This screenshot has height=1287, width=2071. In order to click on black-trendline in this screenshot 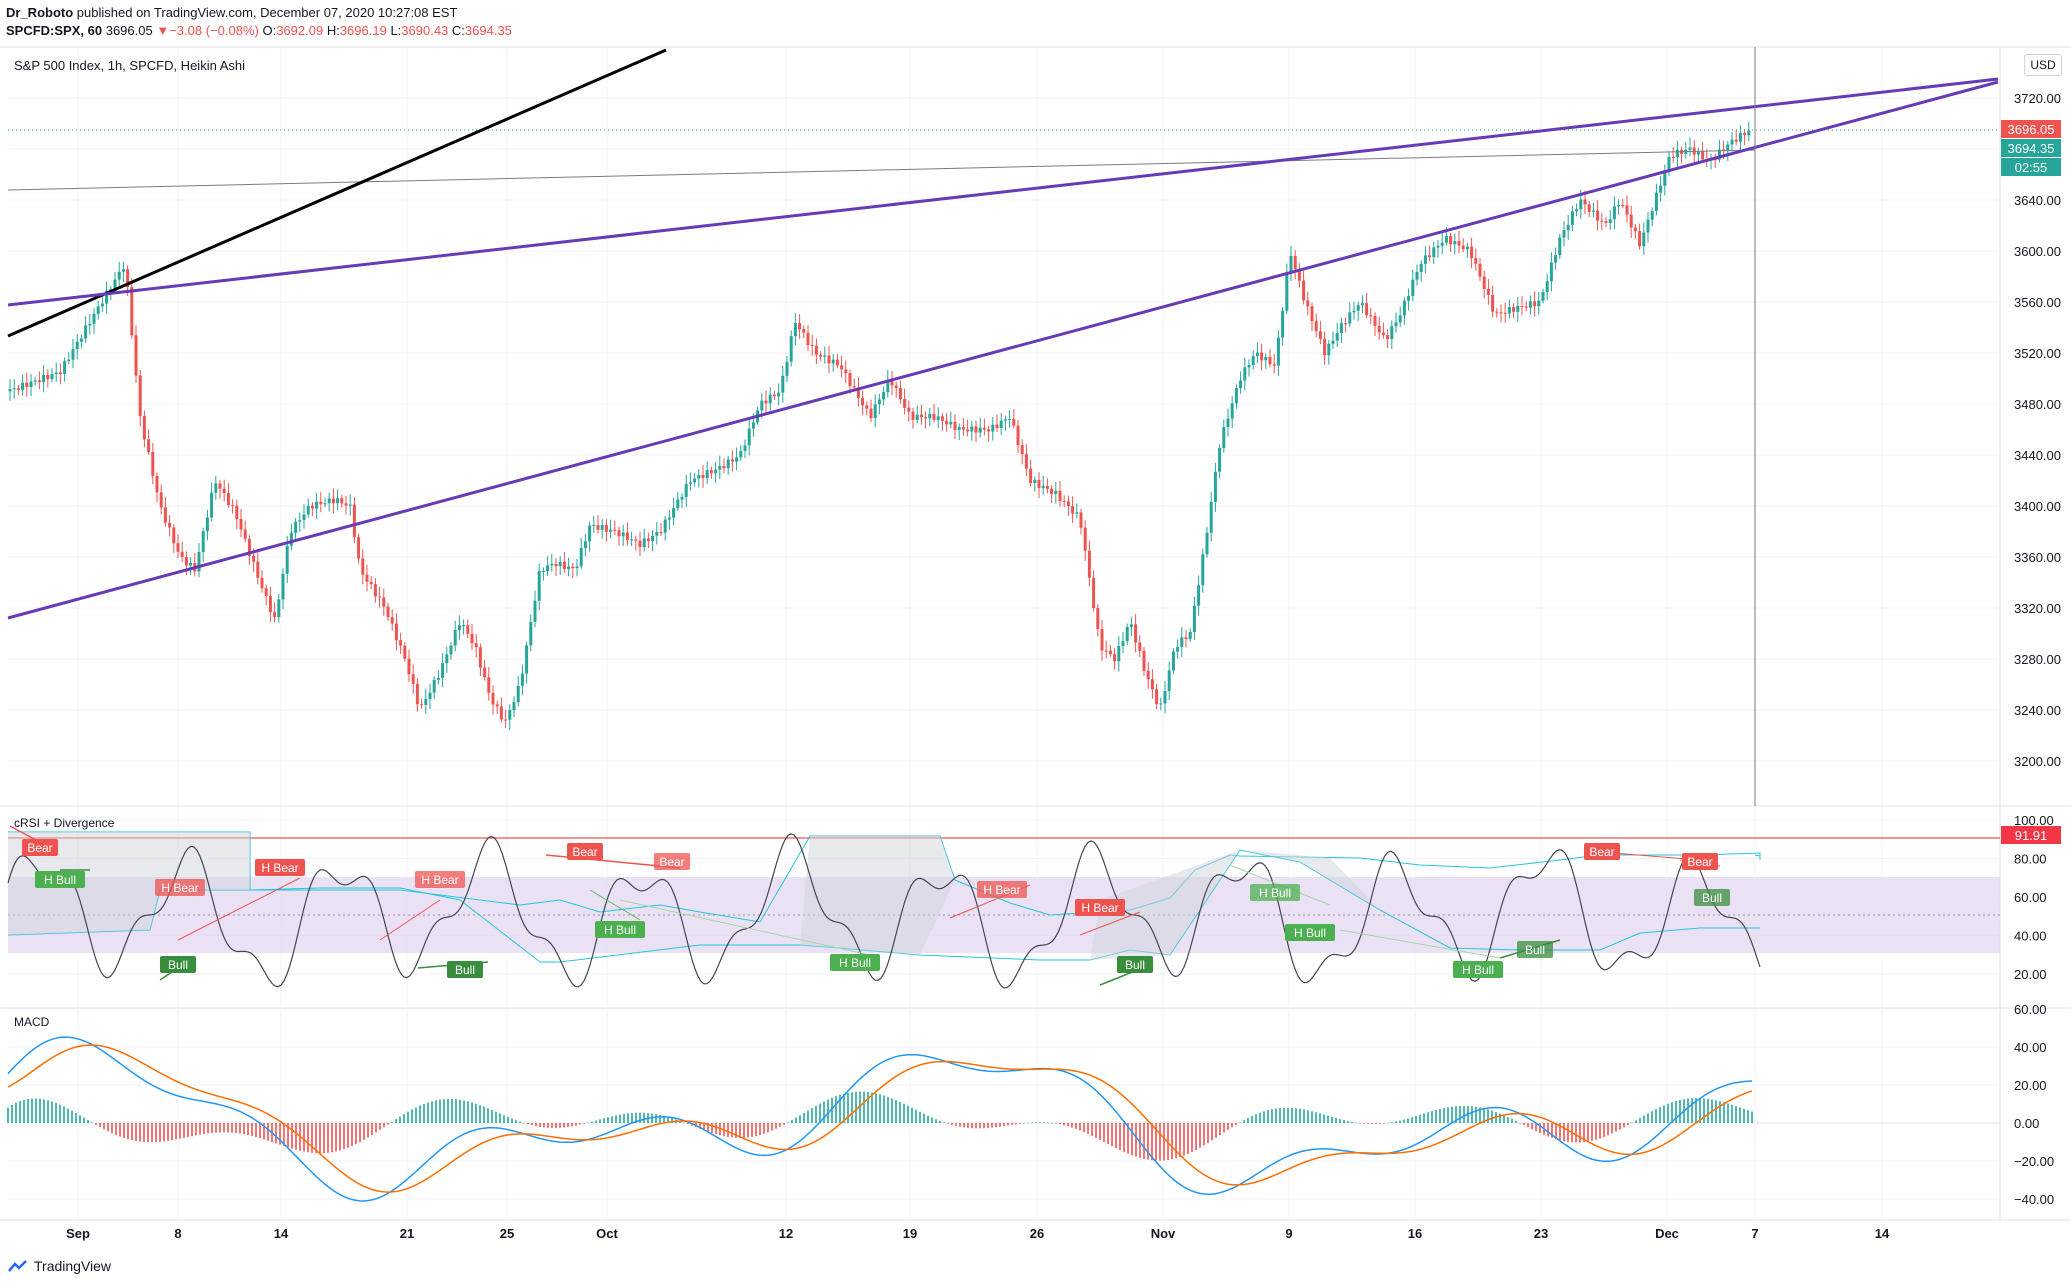, I will do `click(337, 193)`.